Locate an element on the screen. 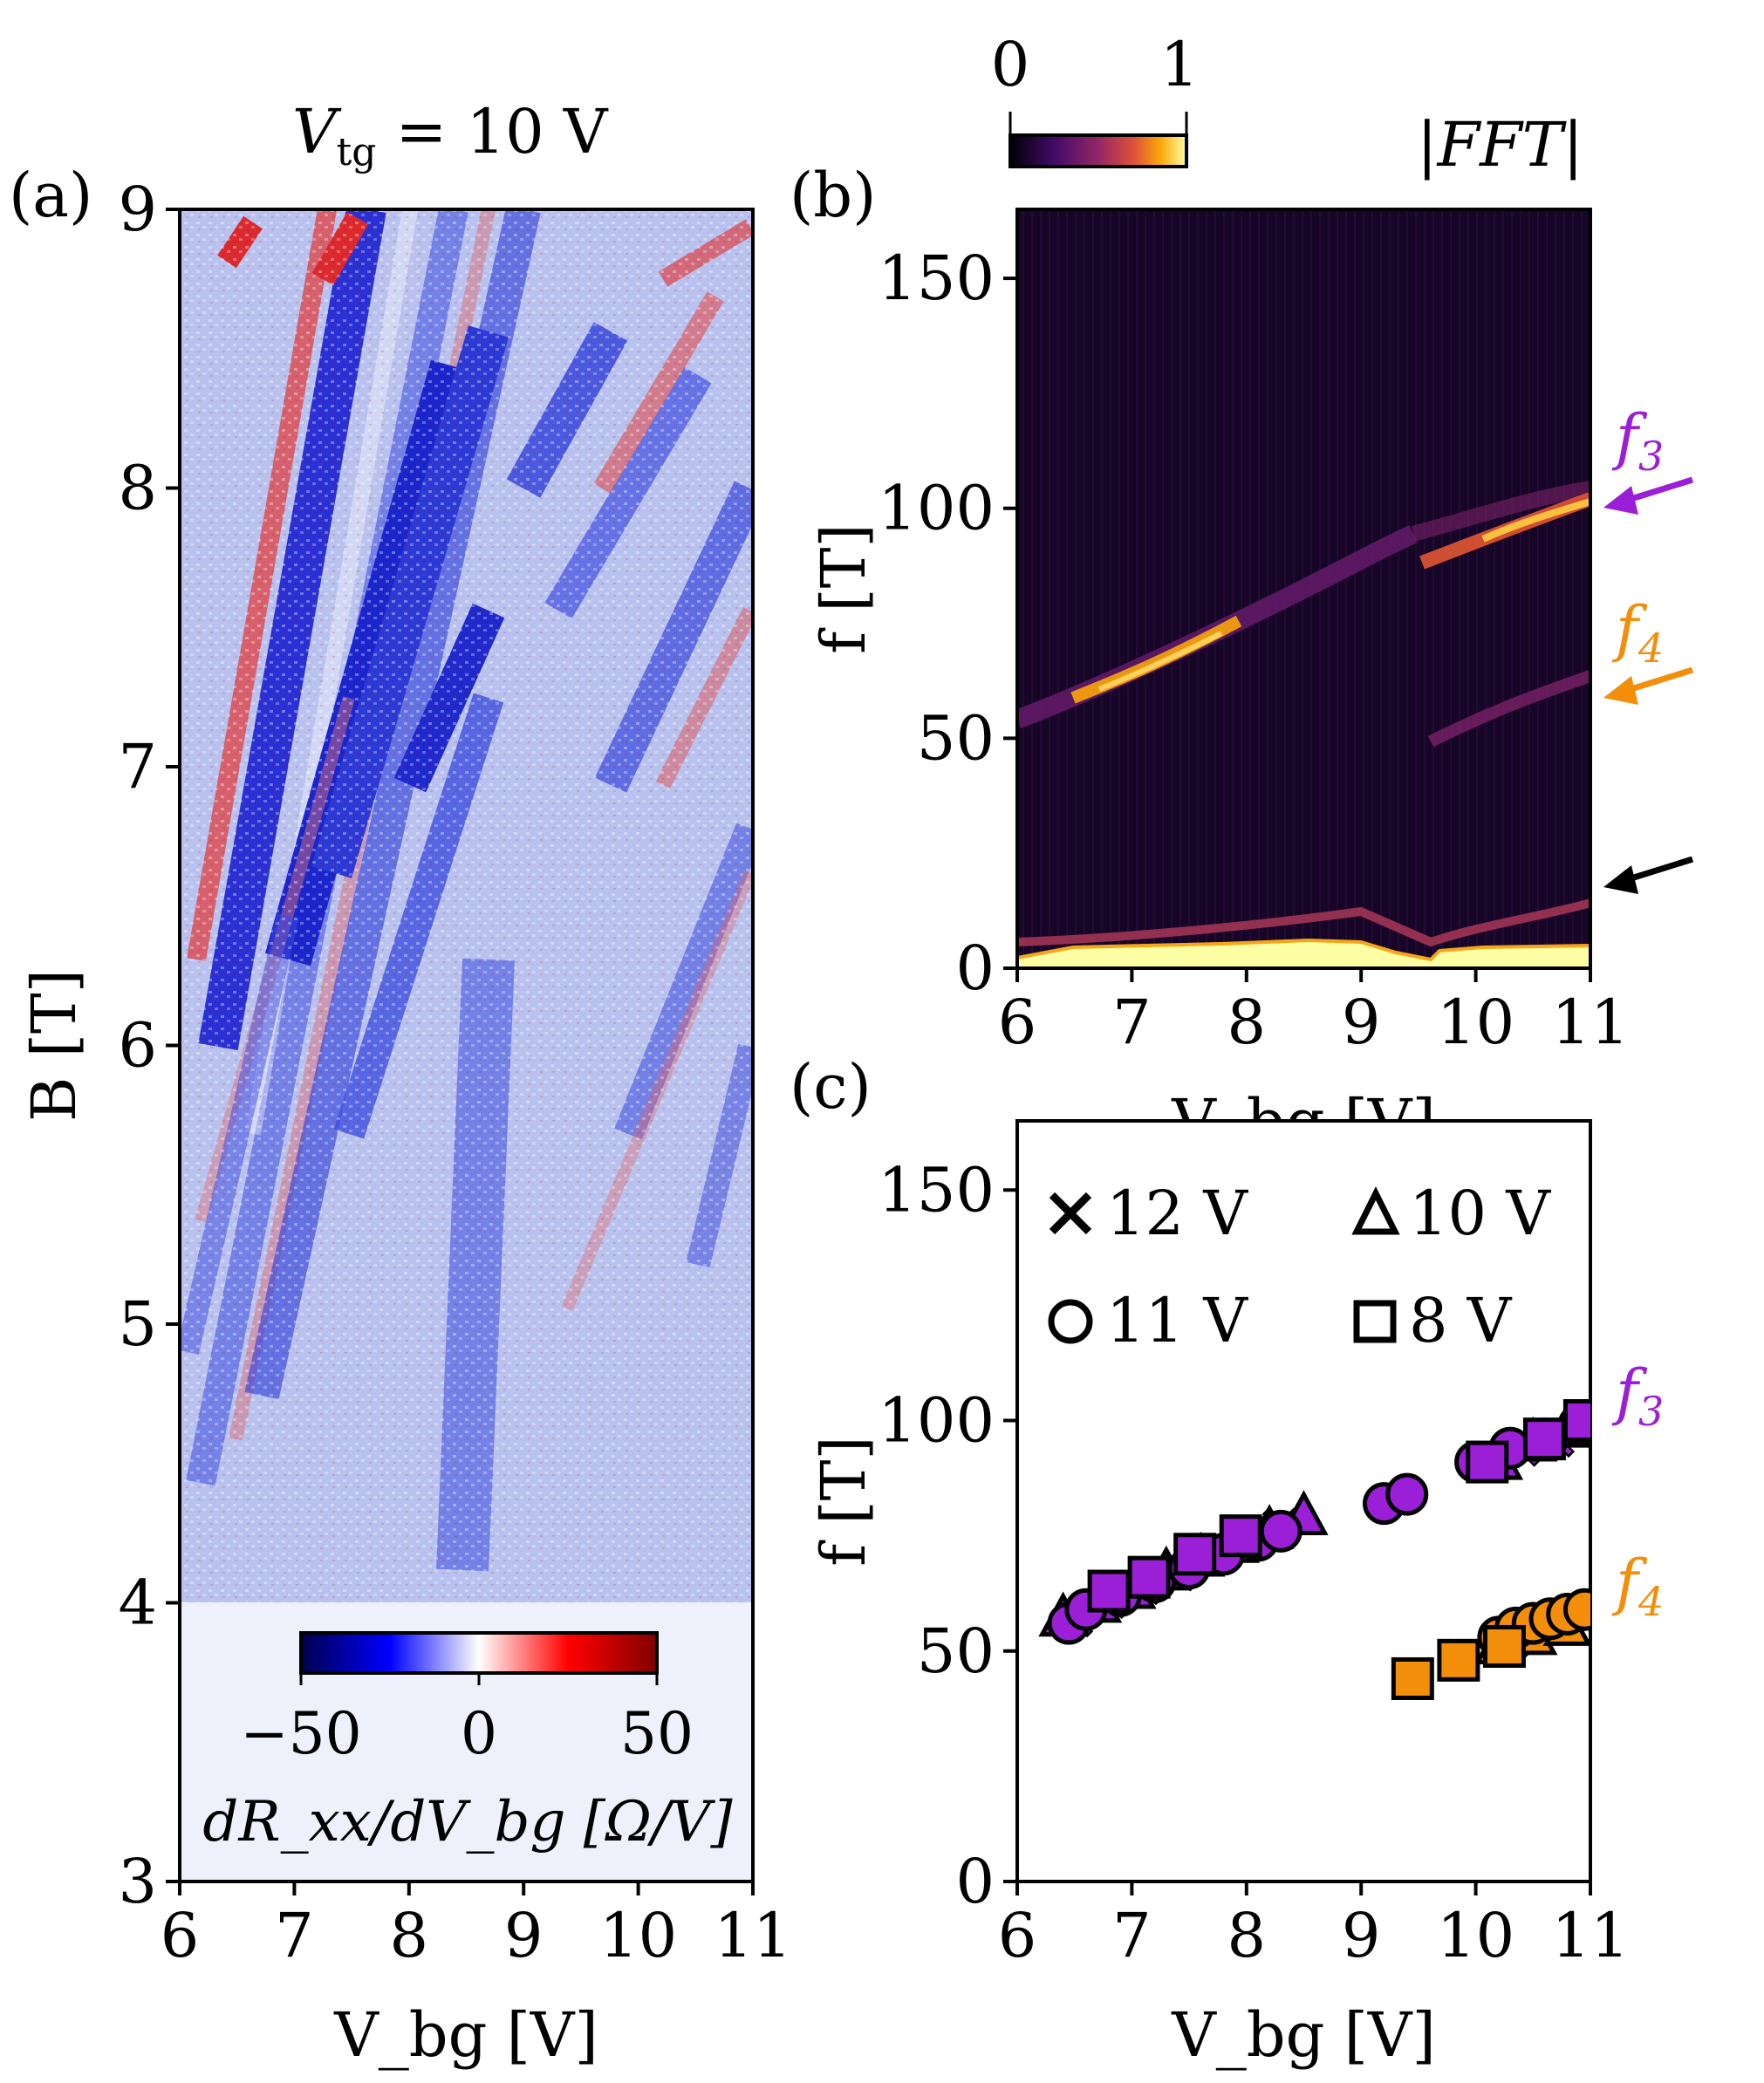  panel-b-colorbar: 0 1 |FFT| is located at coordinates (1287, 105).